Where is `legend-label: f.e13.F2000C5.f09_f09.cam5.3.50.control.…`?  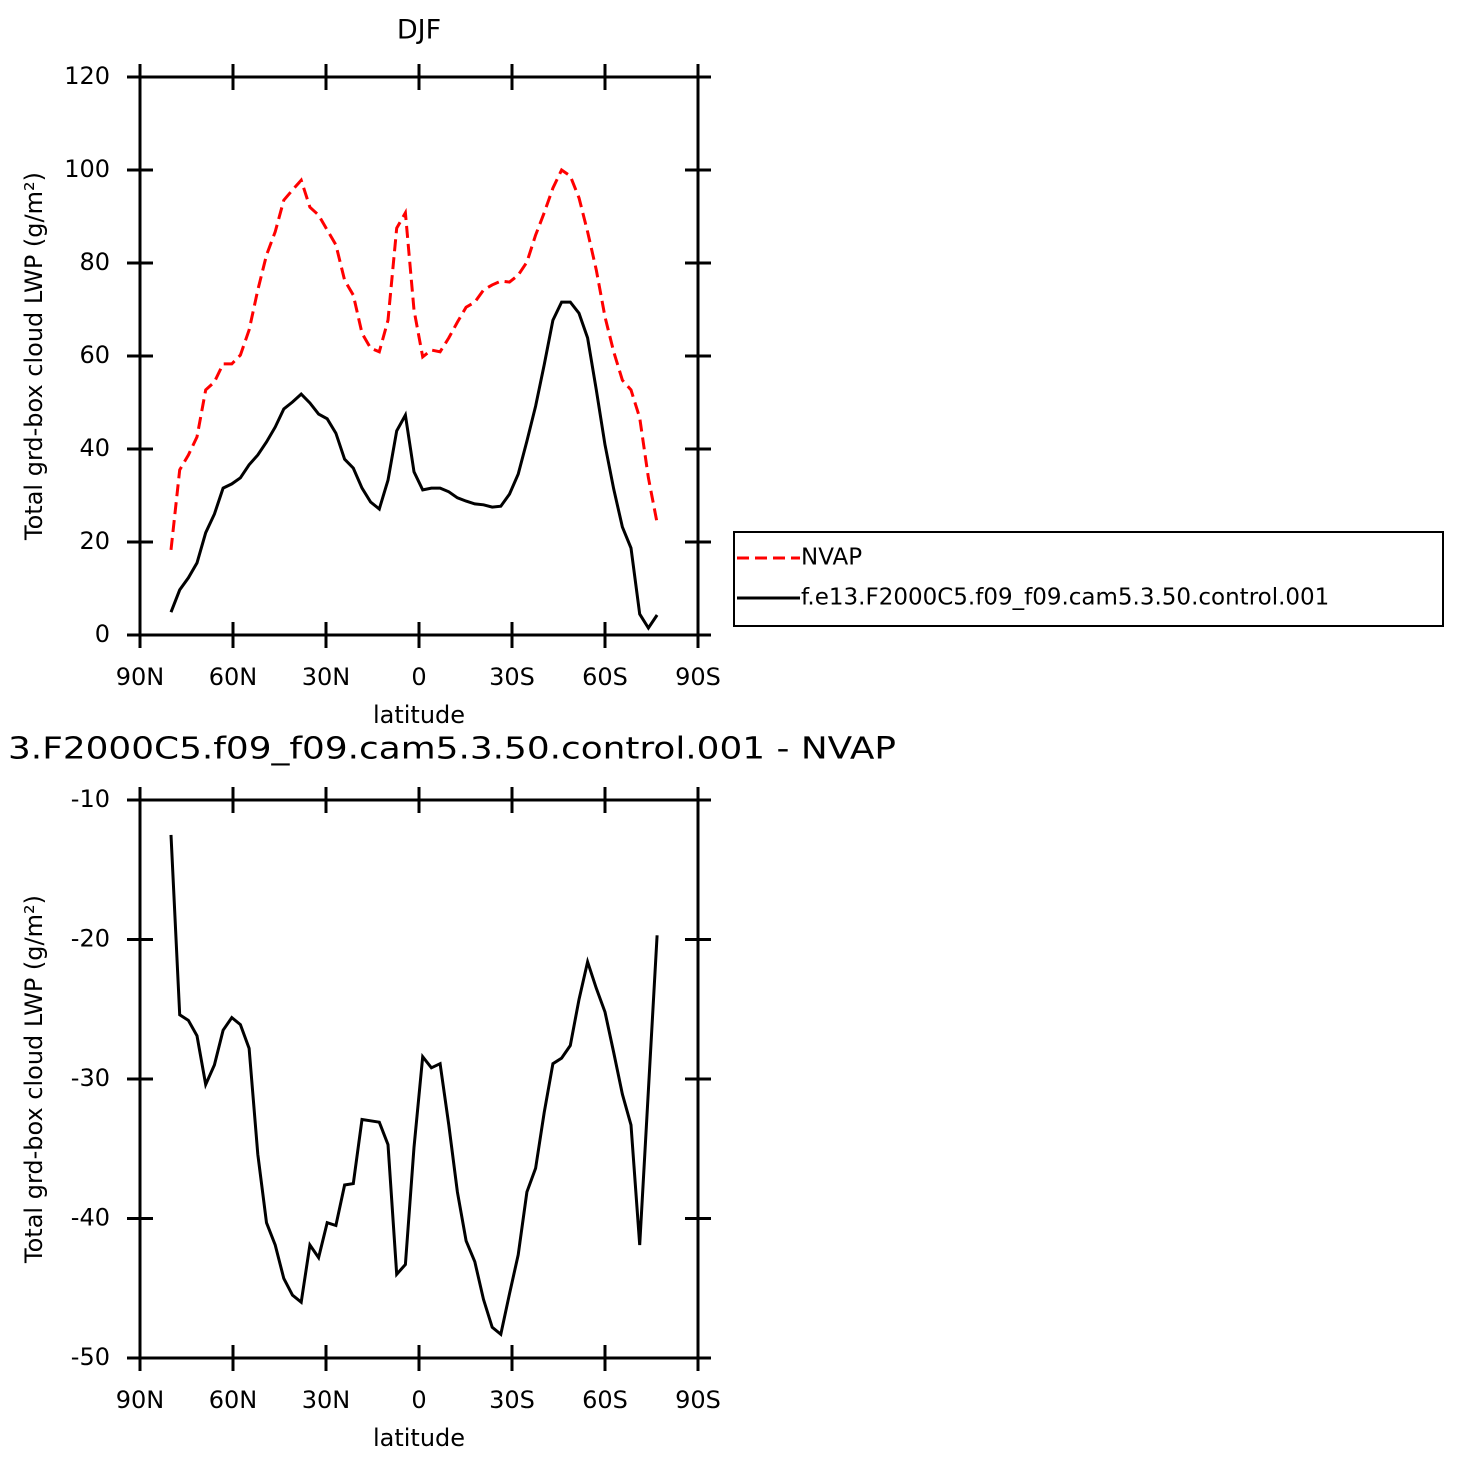
legend-label: f.e13.F2000C5.f09_f09.cam5.3.50.control.… is located at coordinates (1065, 598).